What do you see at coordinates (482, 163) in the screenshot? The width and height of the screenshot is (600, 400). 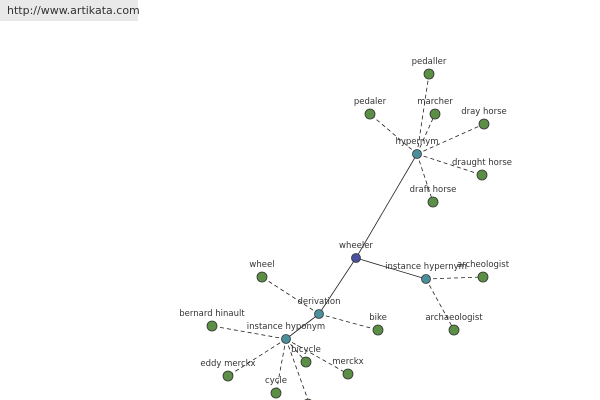 I see `node-label: draught horse` at bounding box center [482, 163].